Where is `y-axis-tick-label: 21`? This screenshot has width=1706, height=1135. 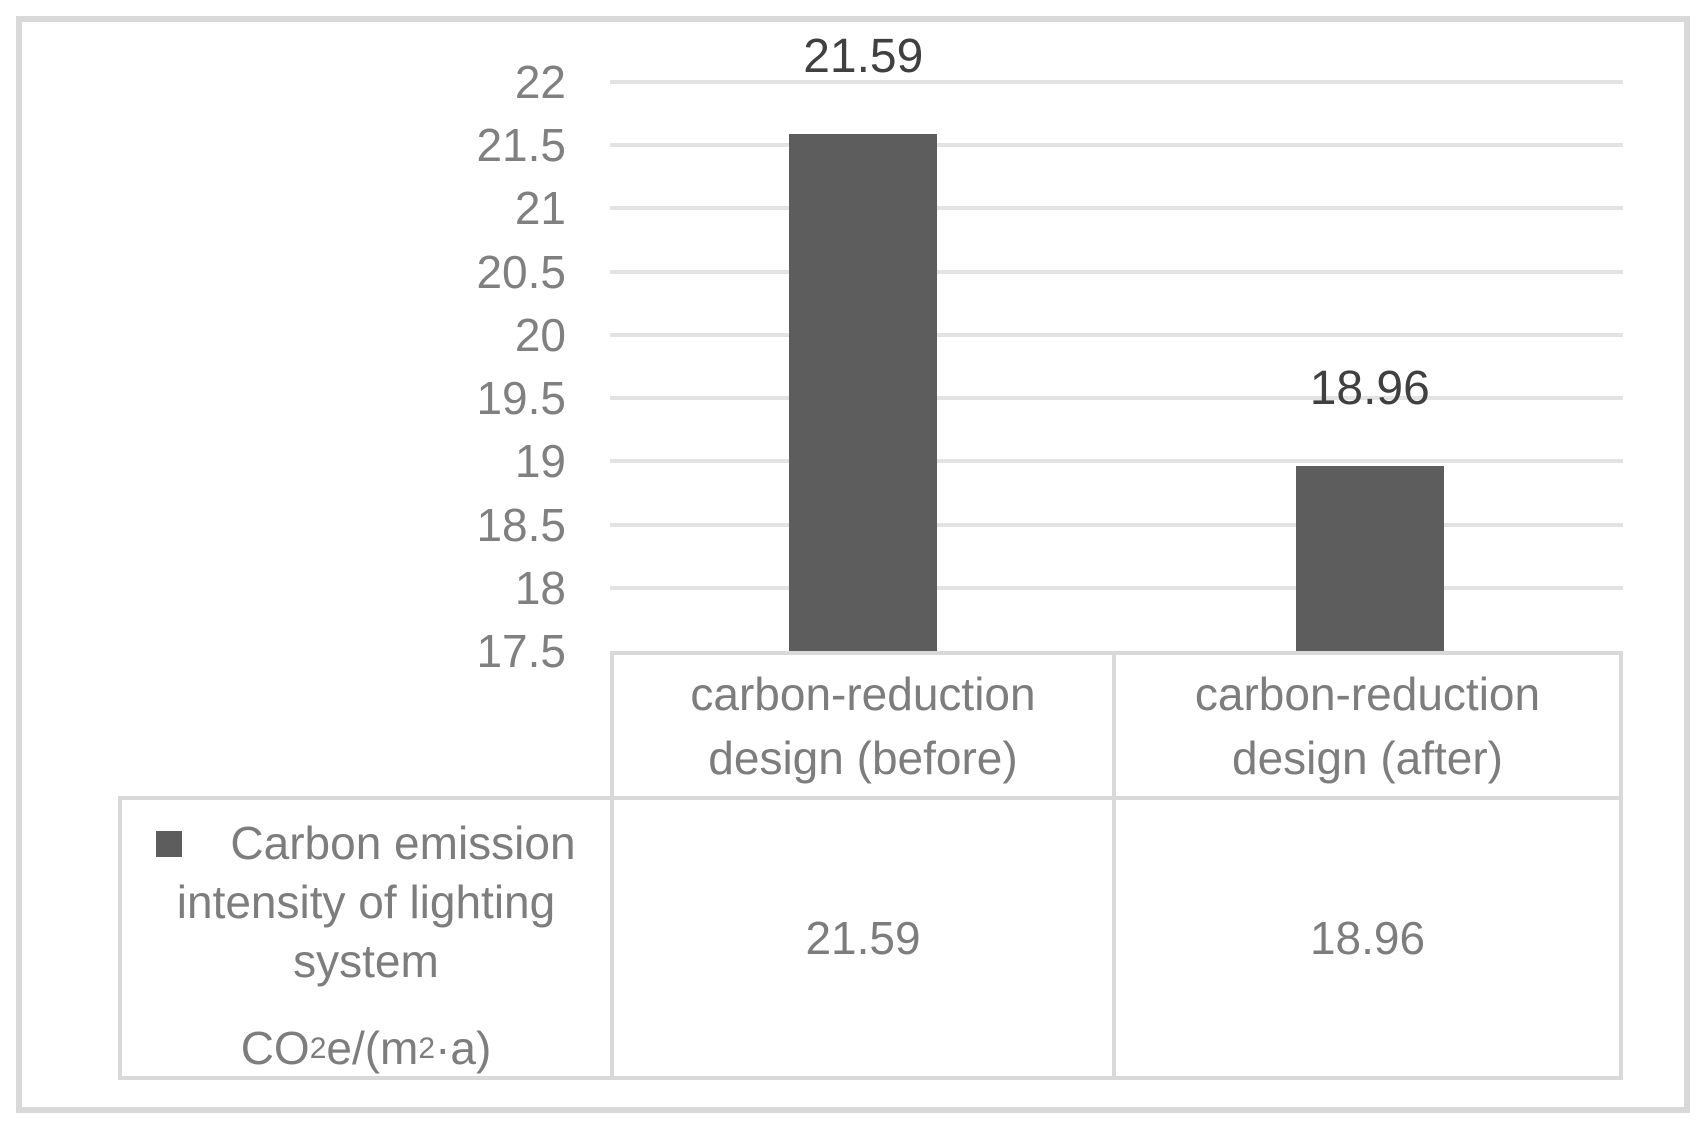 y-axis-tick-label: 21 is located at coordinates (540, 208).